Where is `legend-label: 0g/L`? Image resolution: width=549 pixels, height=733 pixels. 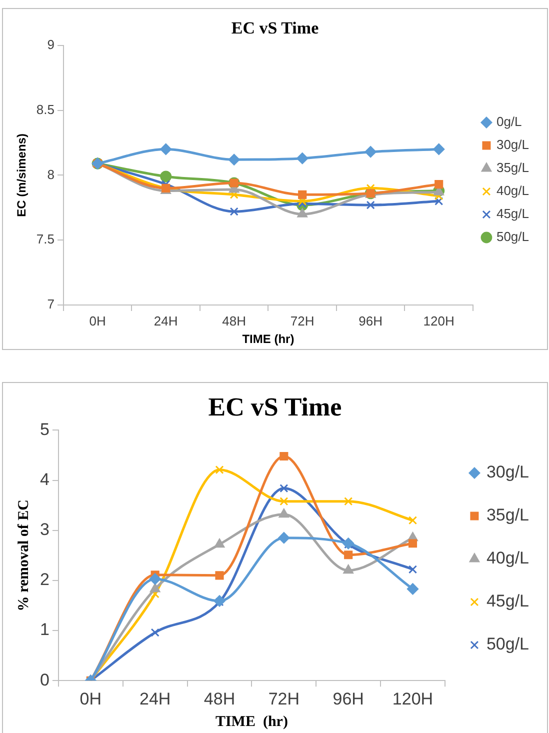 legend-label: 0g/L is located at coordinates (509, 122).